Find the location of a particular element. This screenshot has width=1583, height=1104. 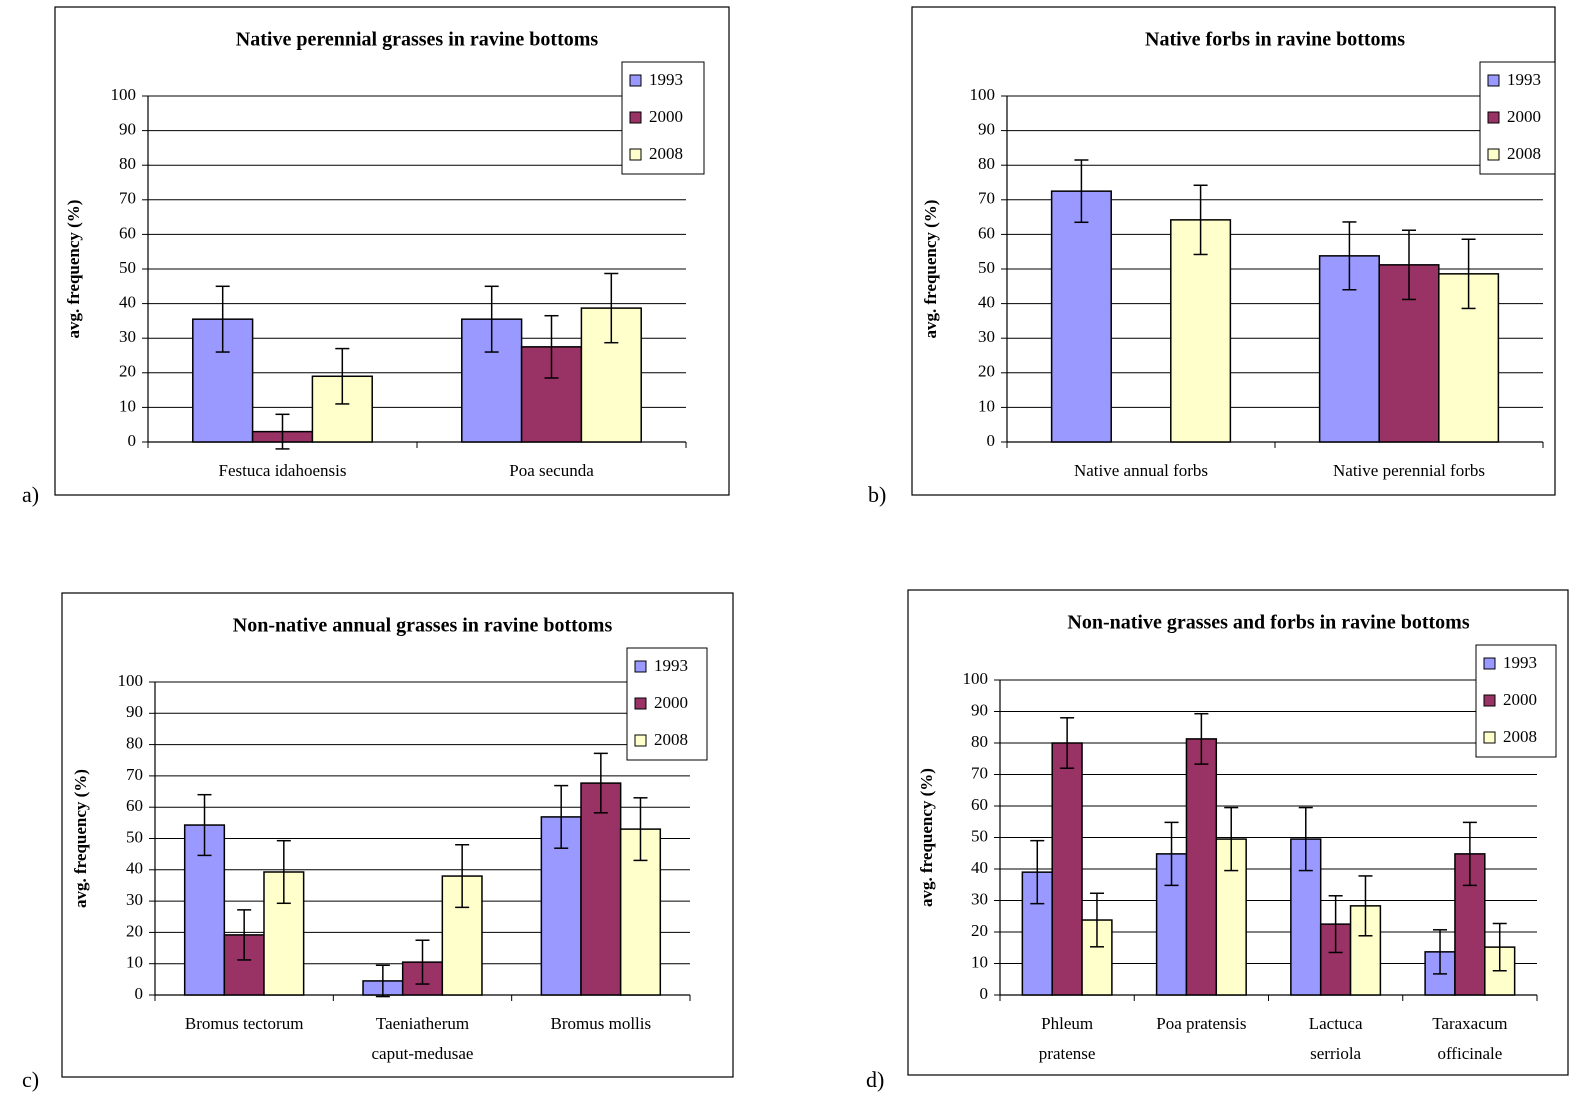

x-tick-label: Lactuca is located at coordinates (1336, 1023).